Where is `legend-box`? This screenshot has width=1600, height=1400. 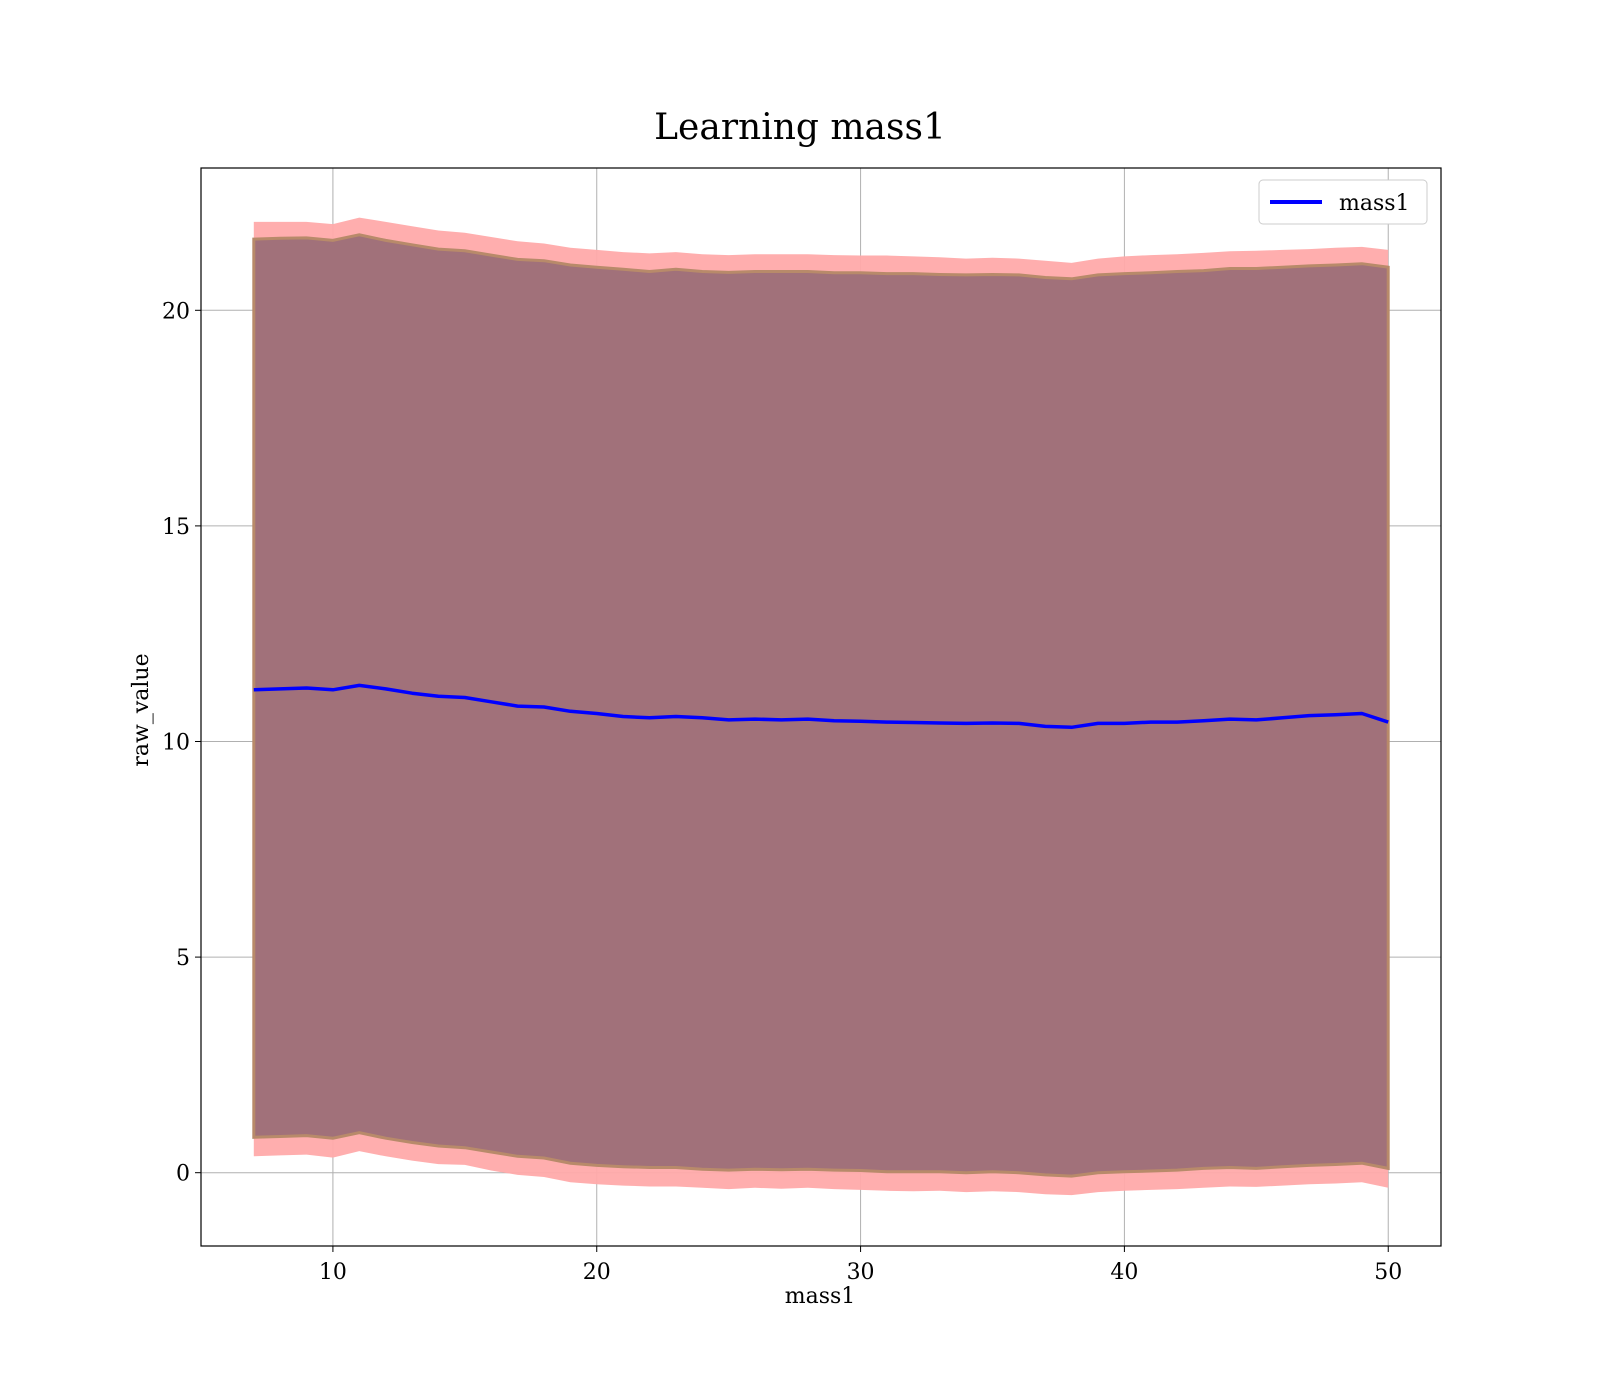
legend-box is located at coordinates (1343, 202).